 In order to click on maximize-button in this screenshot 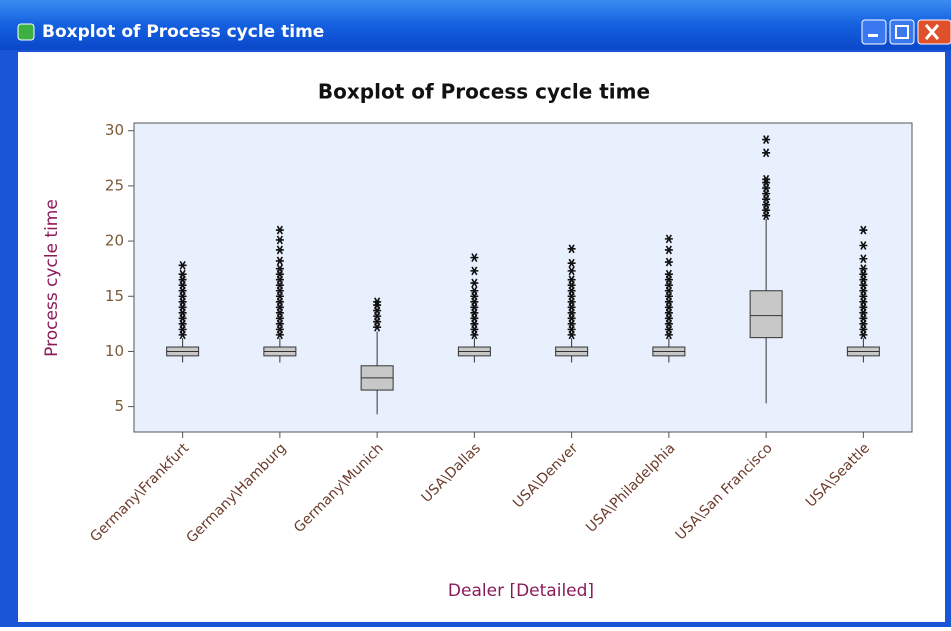, I will do `click(902, 32)`.